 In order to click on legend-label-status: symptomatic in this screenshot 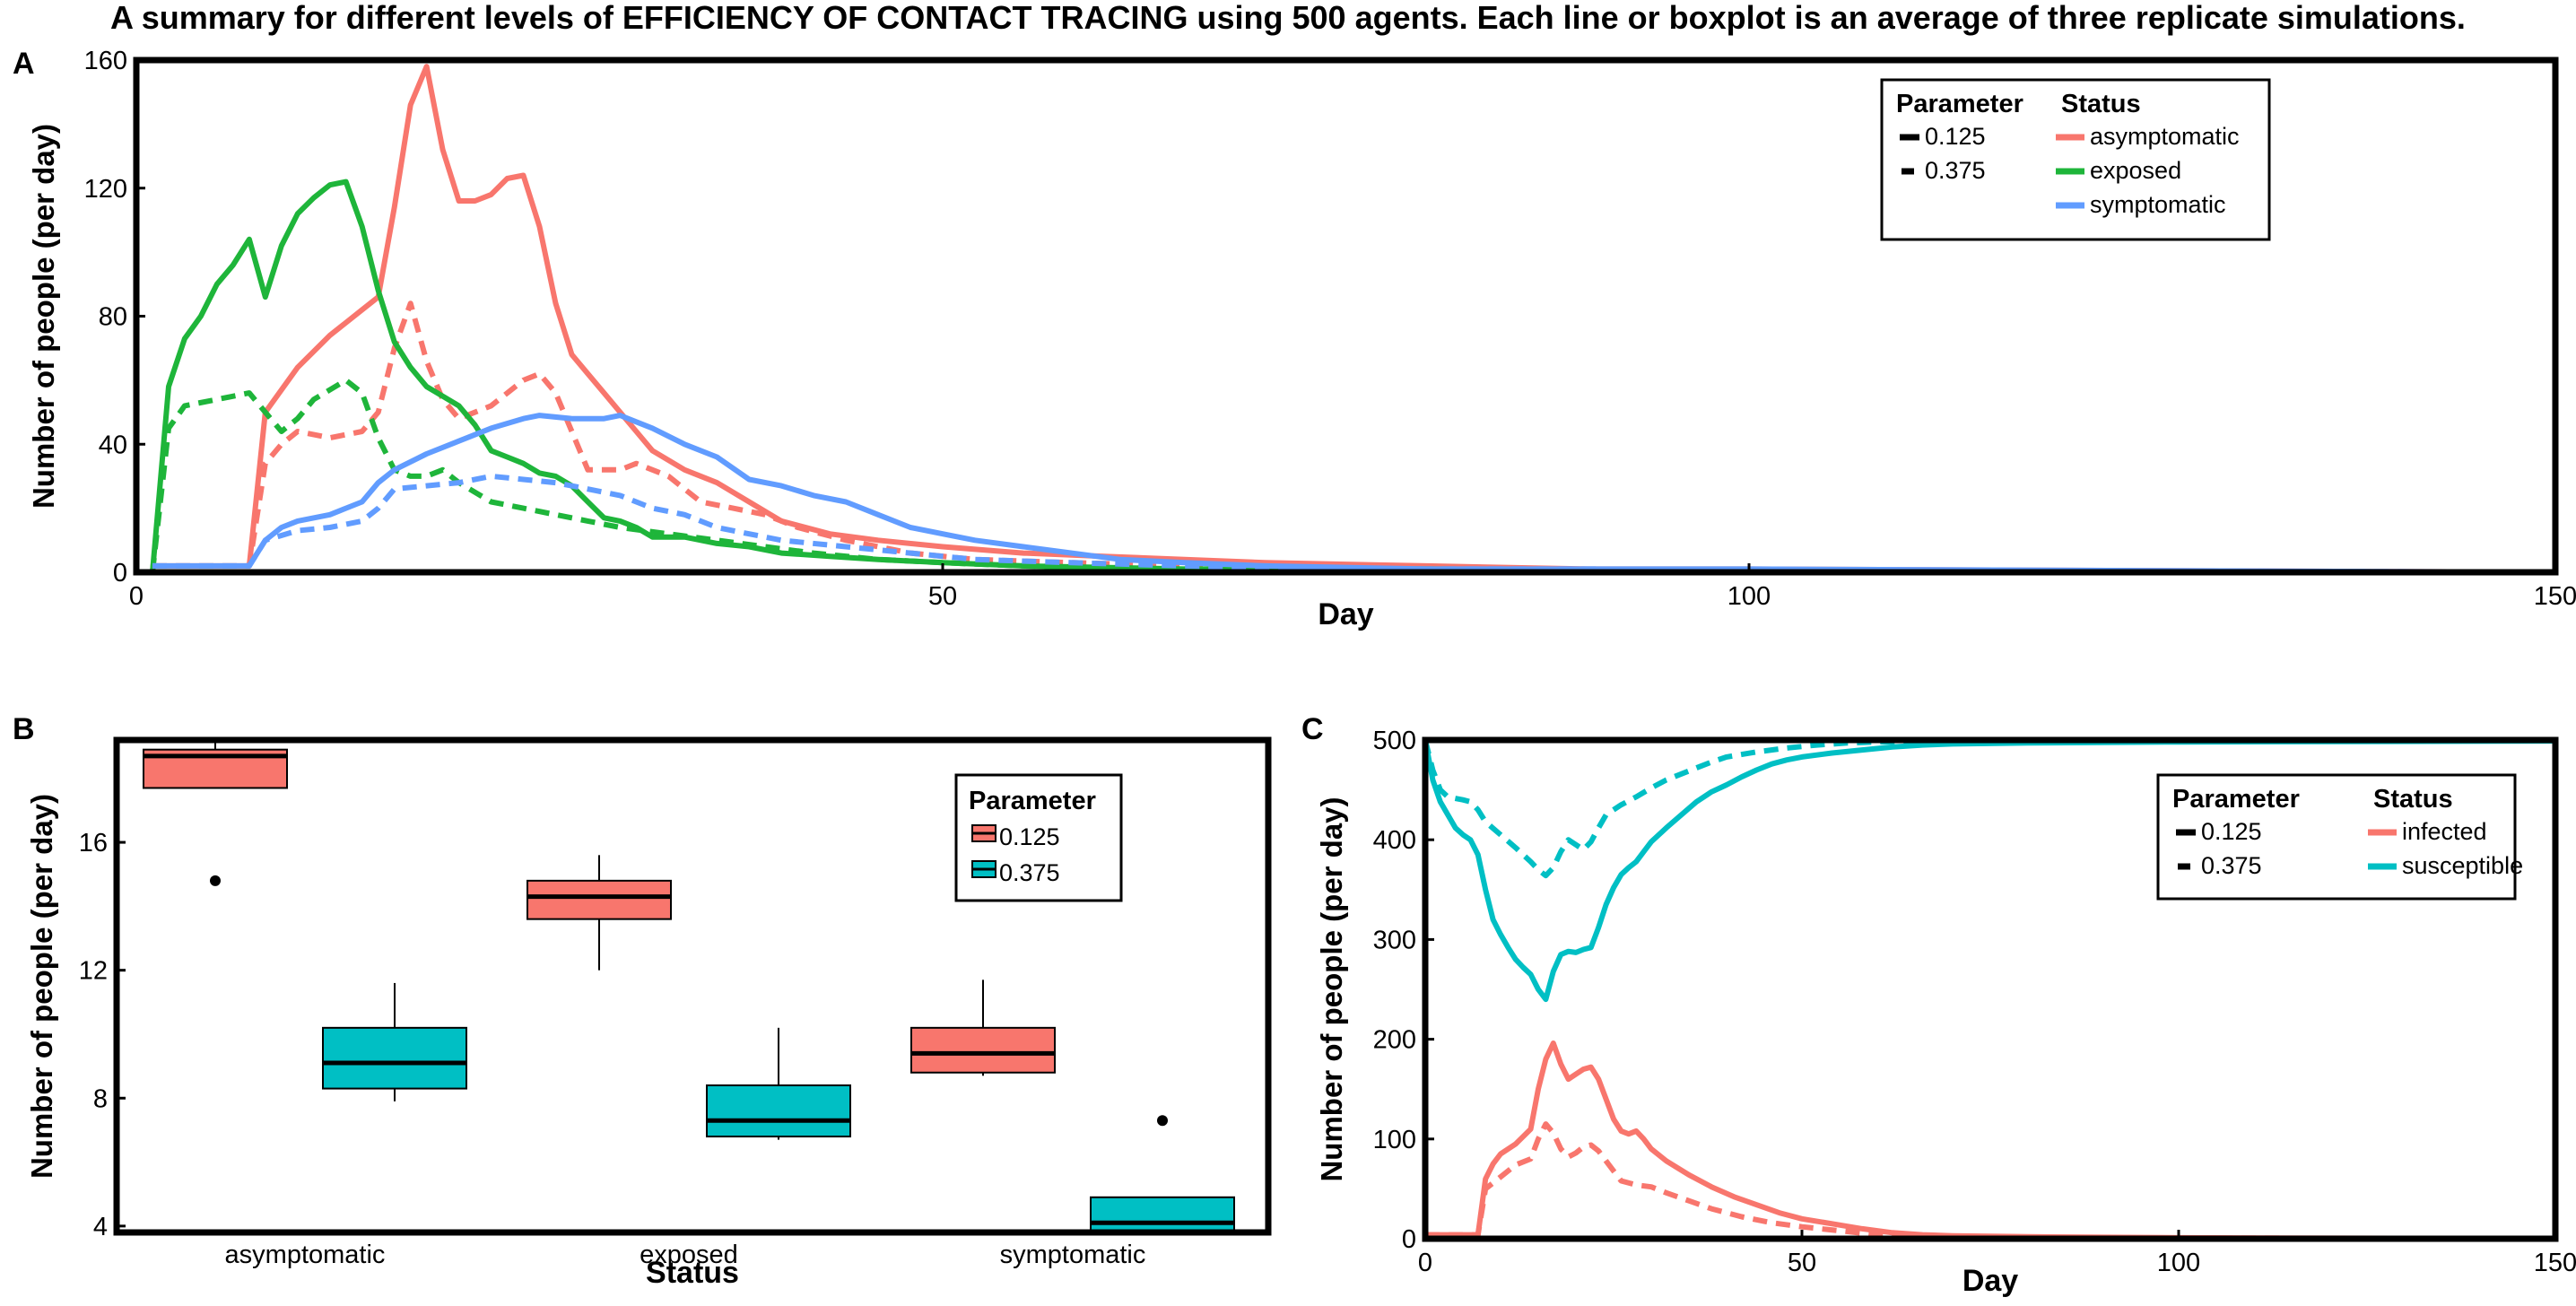, I will do `click(2158, 204)`.